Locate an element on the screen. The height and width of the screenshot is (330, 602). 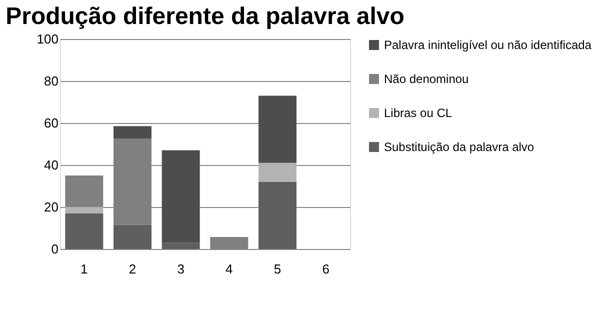
chart-title: Produção diferente da palavra alvo is located at coordinates (205, 16).